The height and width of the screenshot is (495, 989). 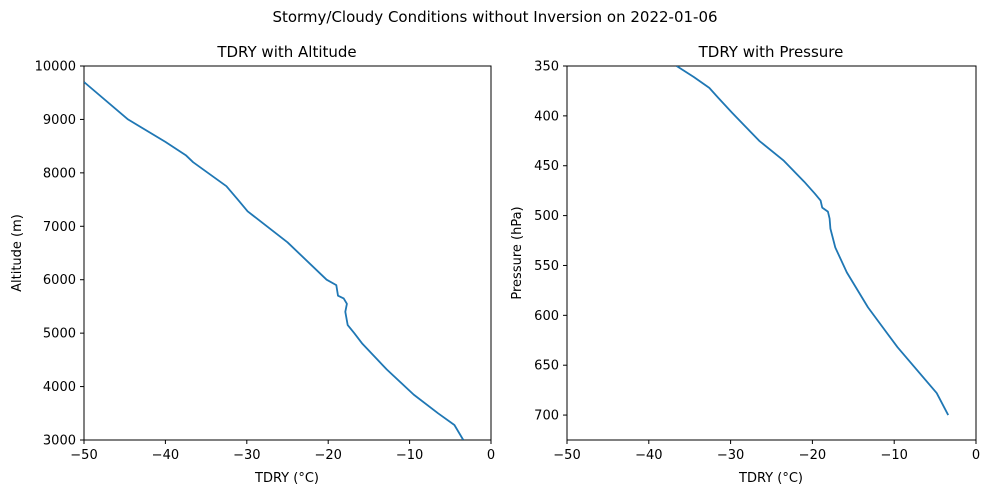 I want to click on altitude-x-axis-label: TDRY (°C), so click(x=286, y=478).